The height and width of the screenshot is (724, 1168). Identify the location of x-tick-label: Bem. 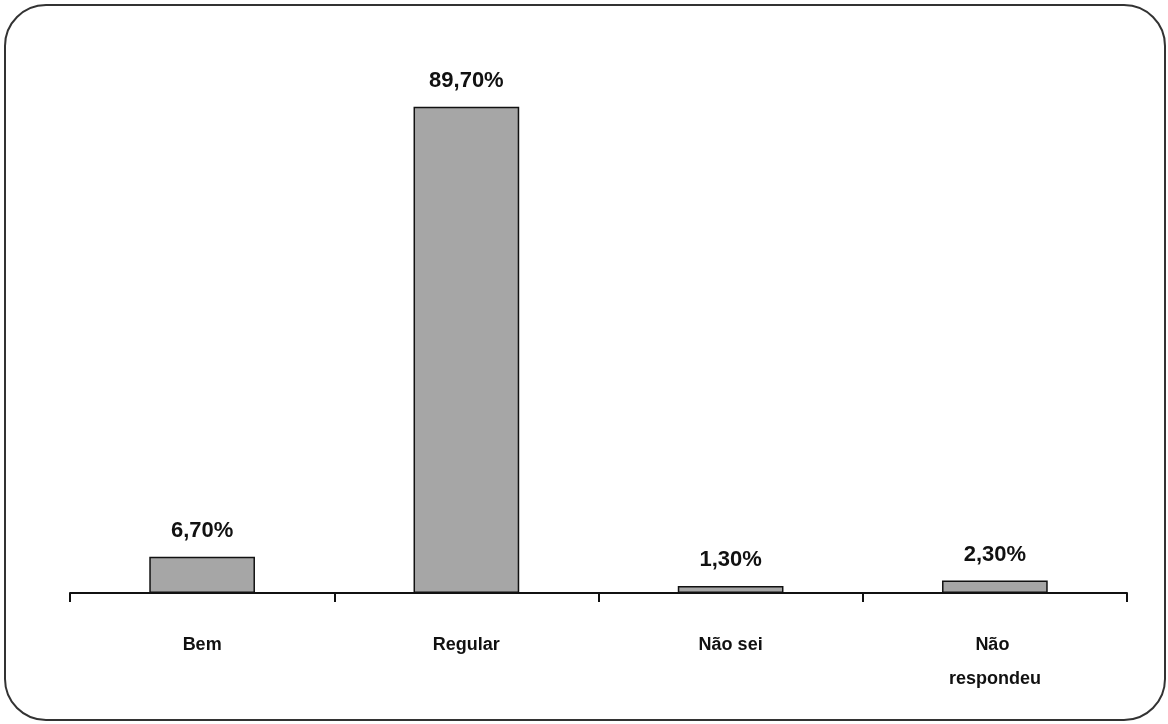
(202, 644).